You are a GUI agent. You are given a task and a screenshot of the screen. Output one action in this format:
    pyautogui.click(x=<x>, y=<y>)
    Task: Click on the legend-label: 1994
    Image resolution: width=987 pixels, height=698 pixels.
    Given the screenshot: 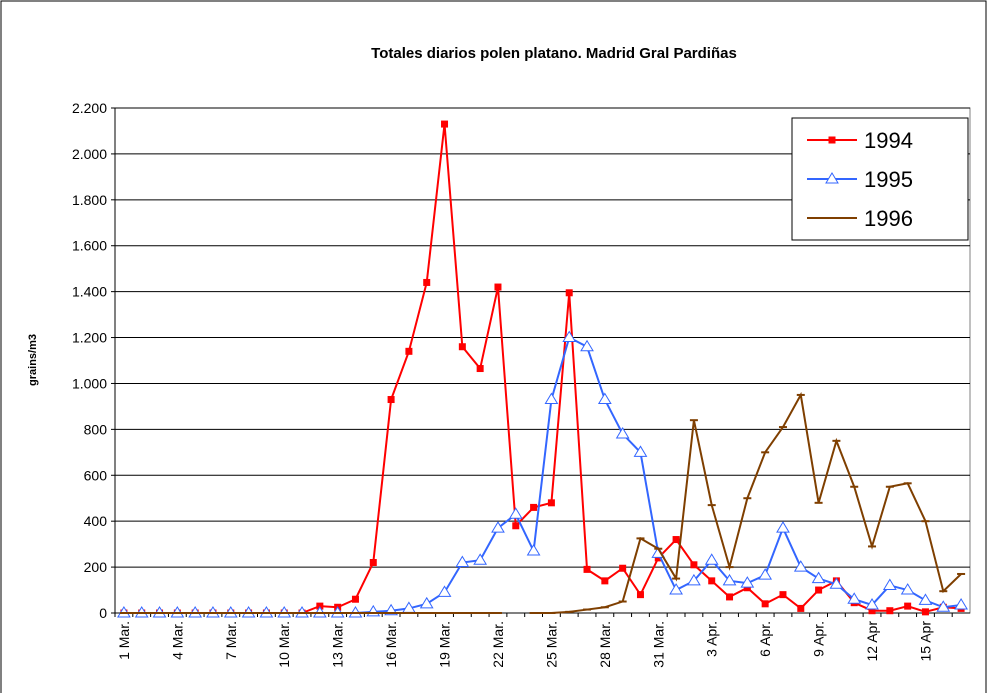 What is the action you would take?
    pyautogui.click(x=888, y=140)
    